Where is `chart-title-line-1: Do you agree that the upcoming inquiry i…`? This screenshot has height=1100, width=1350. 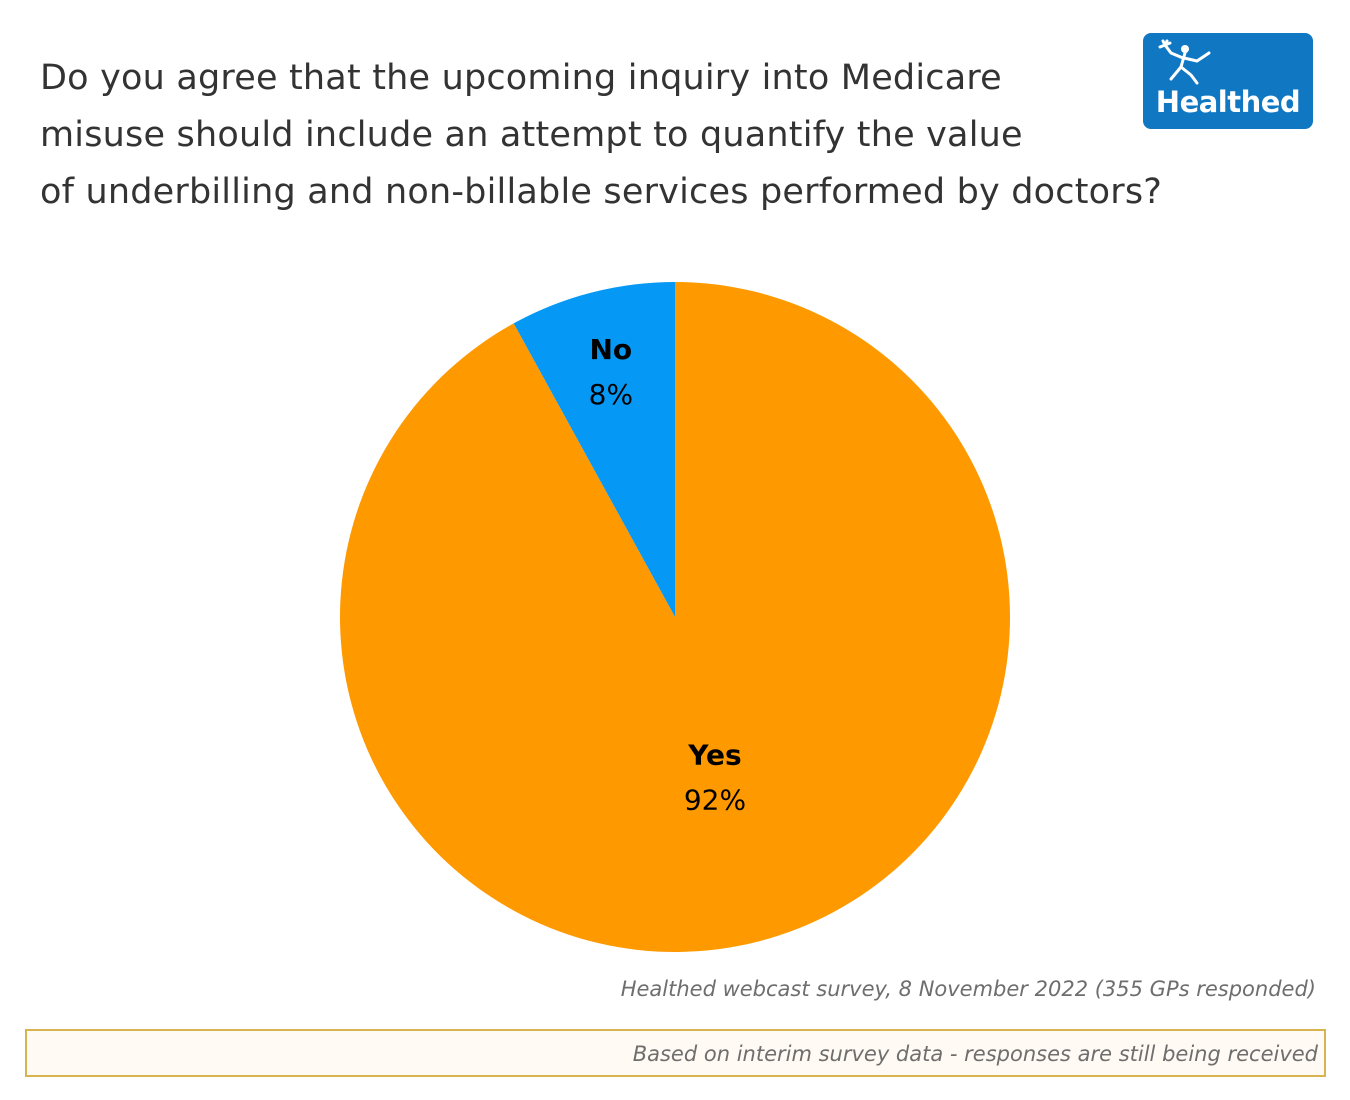
chart-title-line-1: Do you agree that the upcoming inquiry i… is located at coordinates (521, 78).